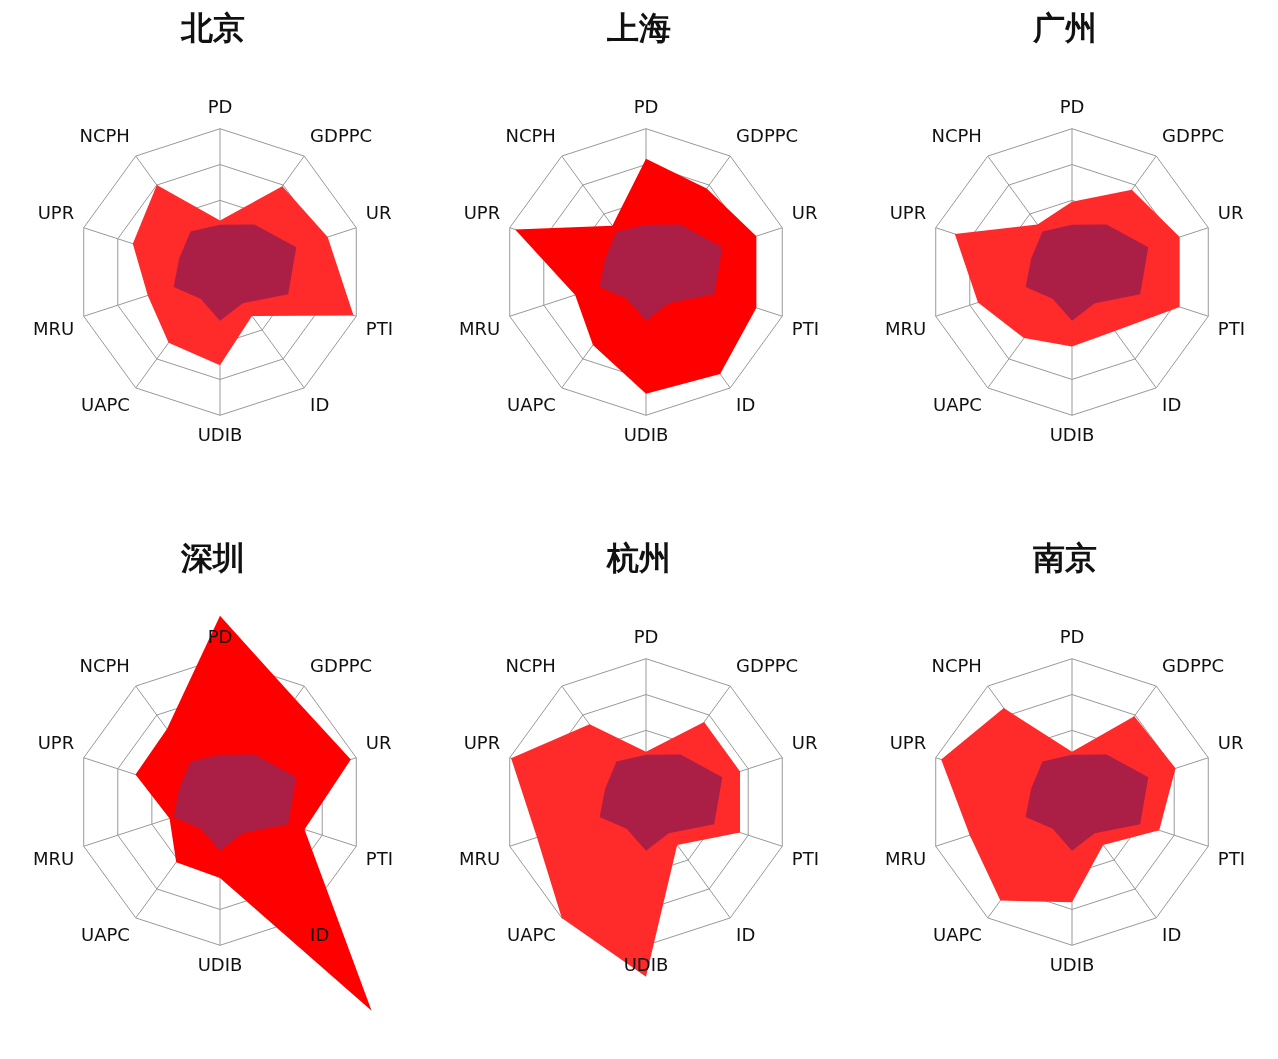 The height and width of the screenshot is (1059, 1278). What do you see at coordinates (212, 28) in the screenshot?
I see `chart-title: 北京` at bounding box center [212, 28].